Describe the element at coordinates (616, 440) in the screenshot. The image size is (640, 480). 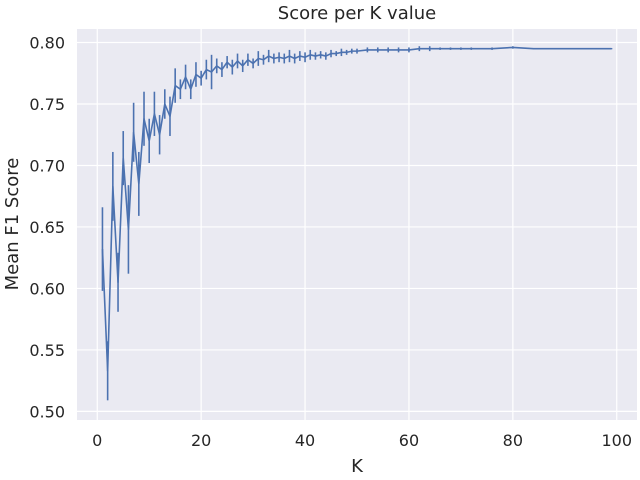
I see `x-tick-label: 100` at that location.